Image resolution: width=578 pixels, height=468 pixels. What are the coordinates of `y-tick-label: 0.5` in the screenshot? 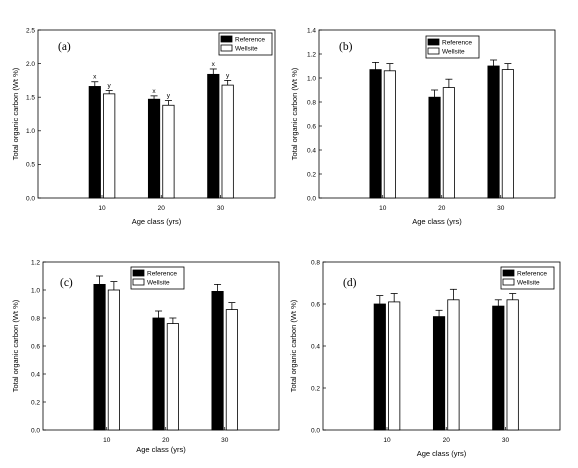 It's located at (30, 165).